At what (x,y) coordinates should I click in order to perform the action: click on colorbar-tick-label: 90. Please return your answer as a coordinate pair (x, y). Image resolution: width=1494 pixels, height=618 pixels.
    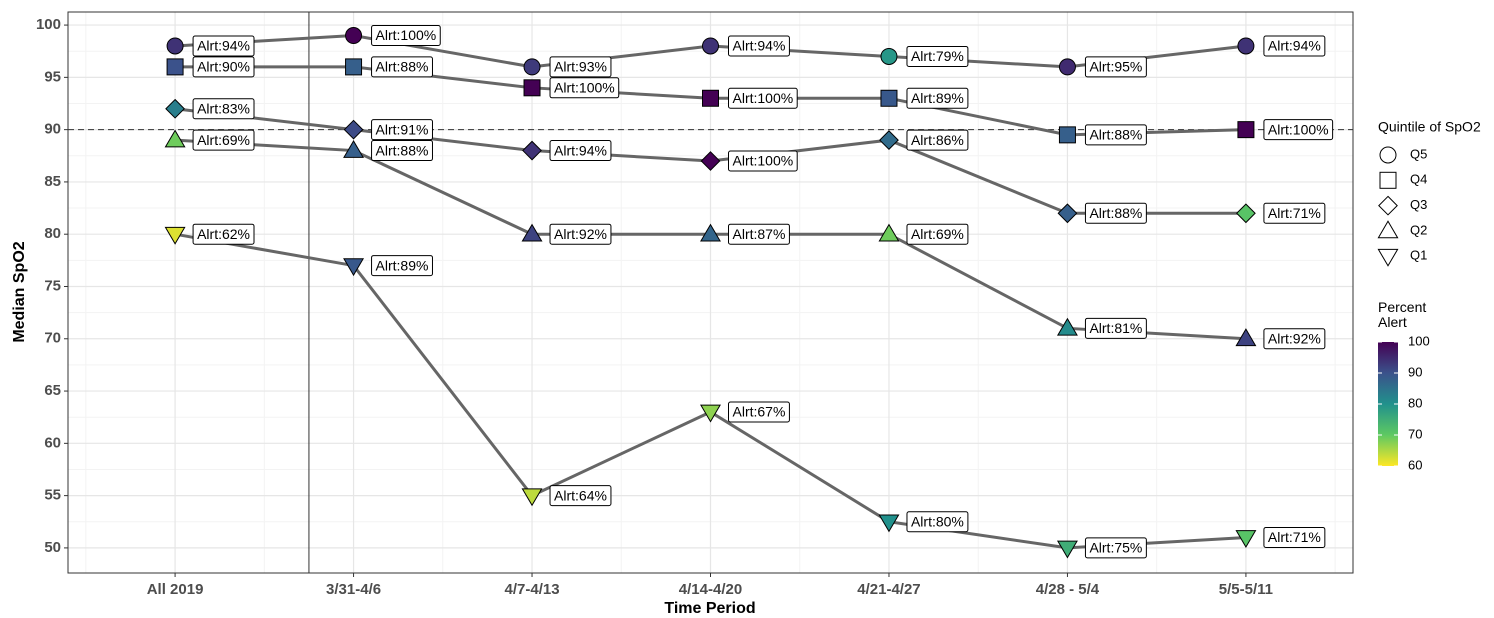
    Looking at the image, I should click on (1415, 371).